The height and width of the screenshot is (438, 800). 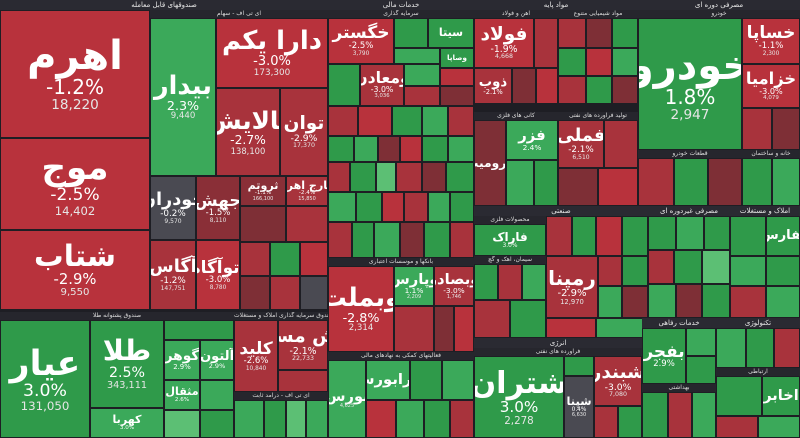 I want to click on tile-vebemlat: وبملت-2.8%2,314, so click(x=361, y=309).